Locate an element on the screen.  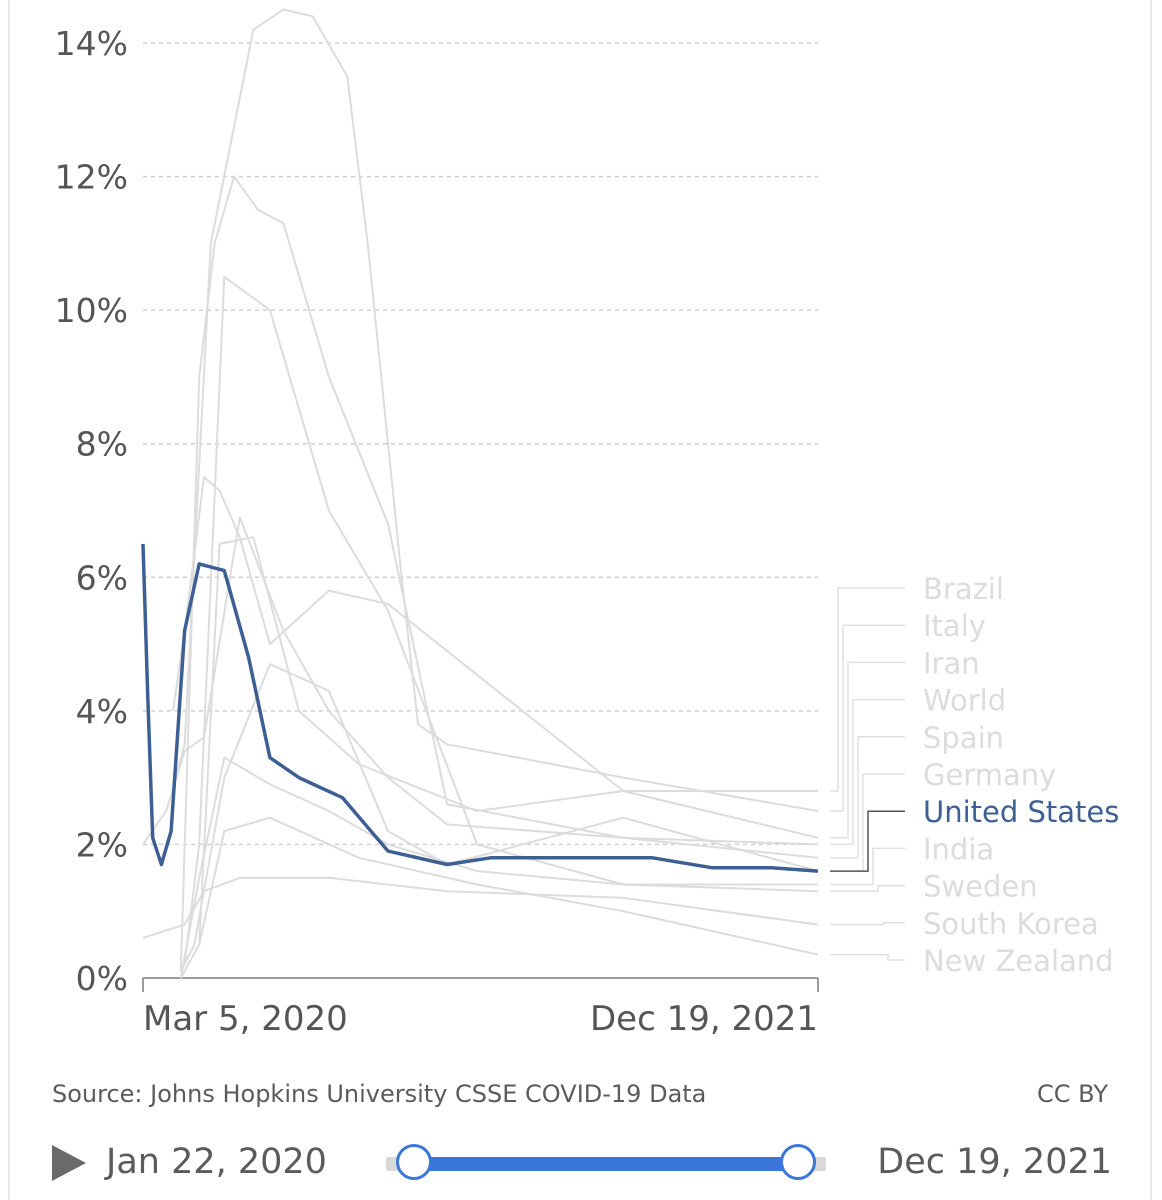
y-tick-label: 14% is located at coordinates (91, 43).